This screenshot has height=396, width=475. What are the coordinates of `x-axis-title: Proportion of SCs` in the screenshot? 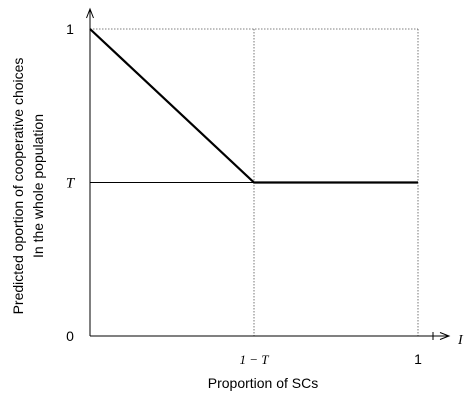 It's located at (263, 383).